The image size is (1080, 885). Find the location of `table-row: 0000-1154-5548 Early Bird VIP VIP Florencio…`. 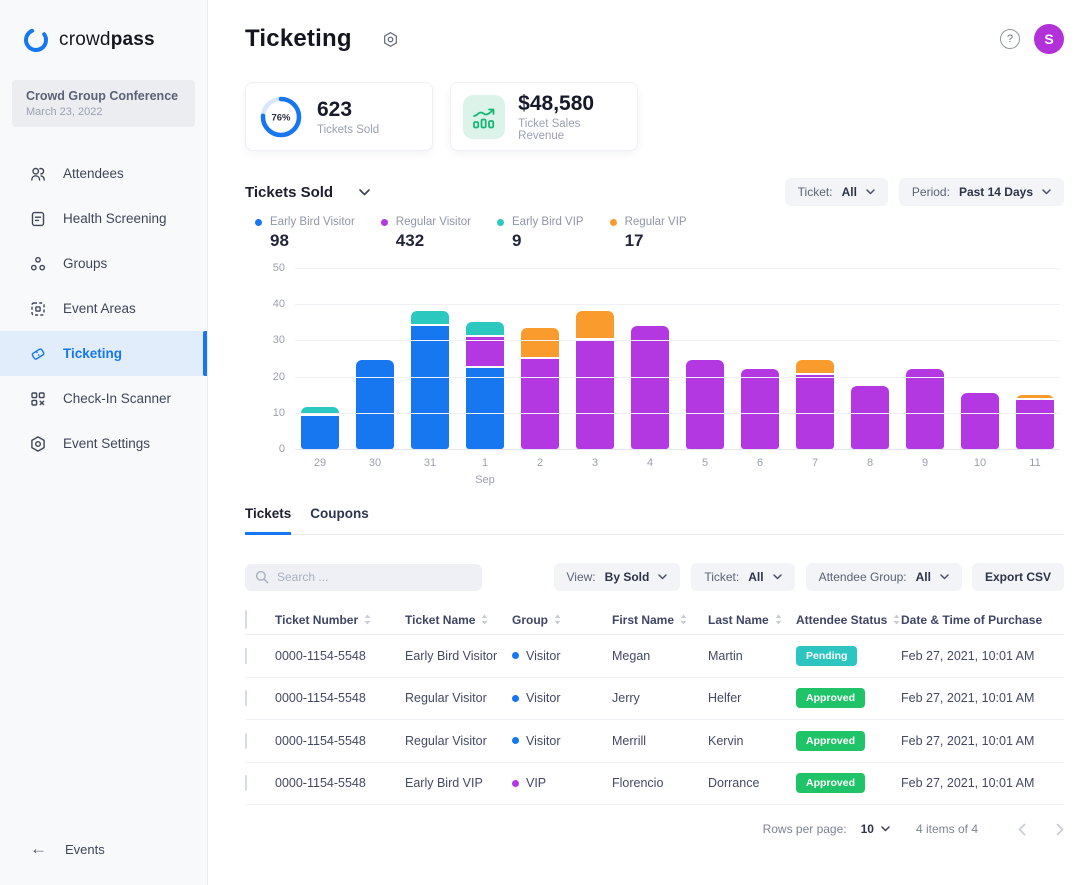

table-row: 0000-1154-5548 Early Bird VIP VIP Florencio… is located at coordinates (654, 784).